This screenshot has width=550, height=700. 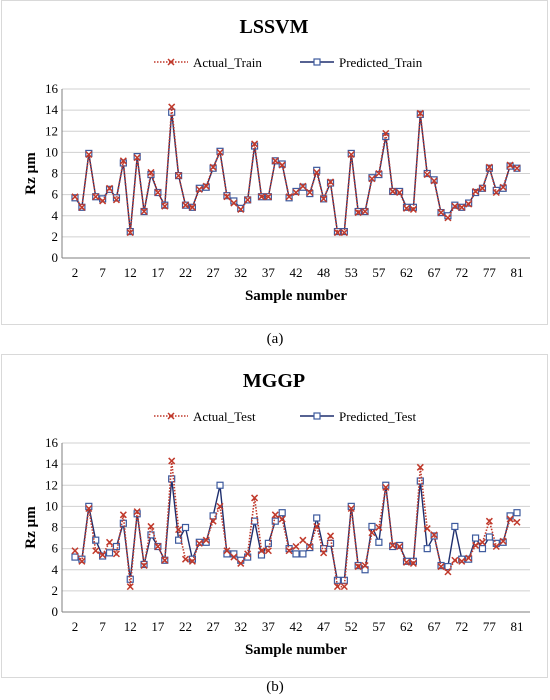 I want to click on legend-item: Predicted_Test, so click(x=358, y=416).